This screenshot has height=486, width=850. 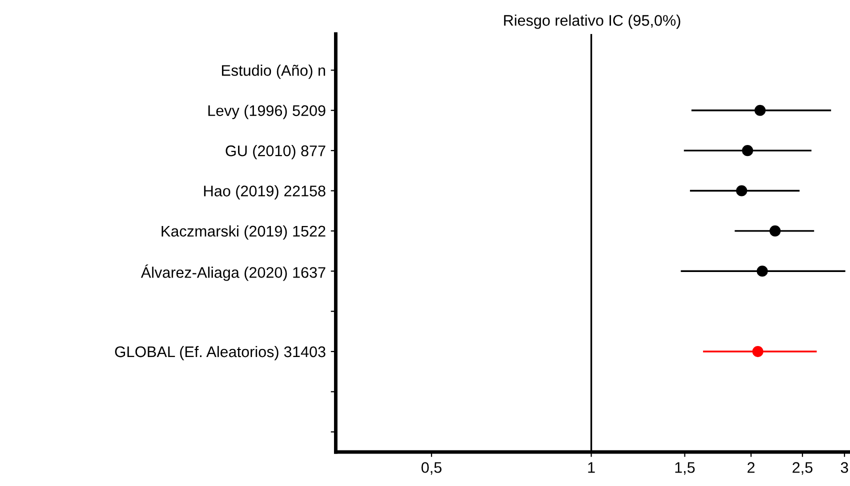 What do you see at coordinates (432, 468) in the screenshot?
I see `x-tick-label: 0,5` at bounding box center [432, 468].